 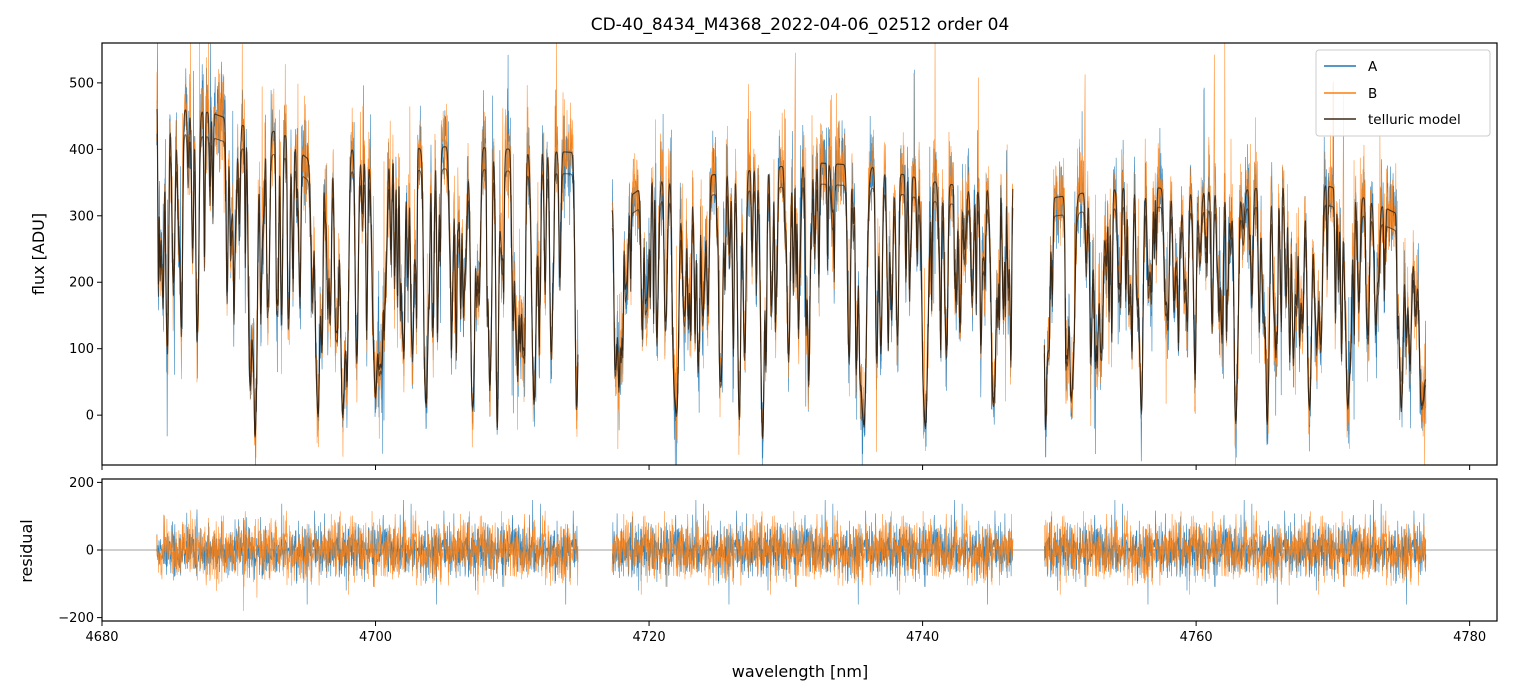 What do you see at coordinates (800, 671) in the screenshot?
I see `x-axis-label: wavelength [nm]` at bounding box center [800, 671].